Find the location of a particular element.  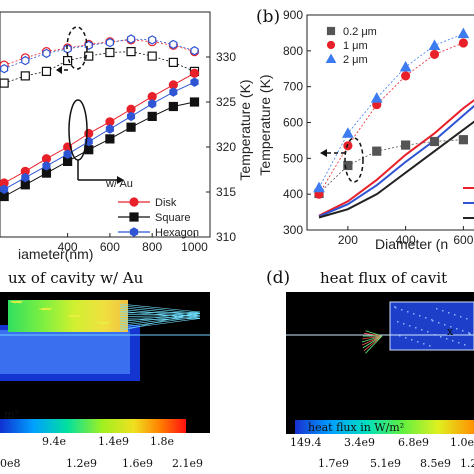

panel-d-colorbar-caption: heat flux in W/m² is located at coordinates (356, 427).